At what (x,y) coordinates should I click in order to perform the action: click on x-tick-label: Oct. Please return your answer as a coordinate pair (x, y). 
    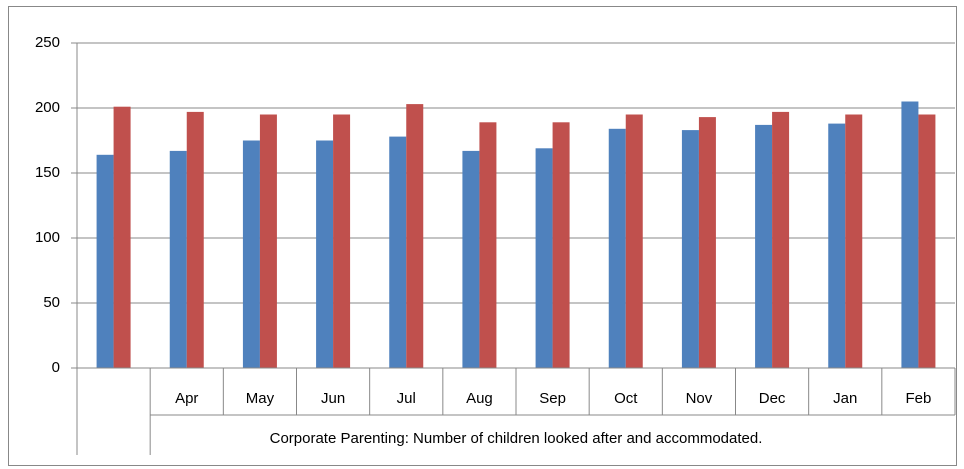
    Looking at the image, I should click on (626, 398).